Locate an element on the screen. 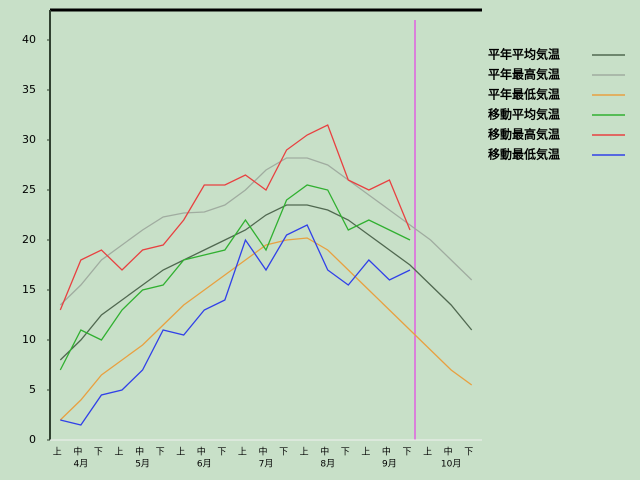  legend-label: 平年最低気温 is located at coordinates (524, 94).